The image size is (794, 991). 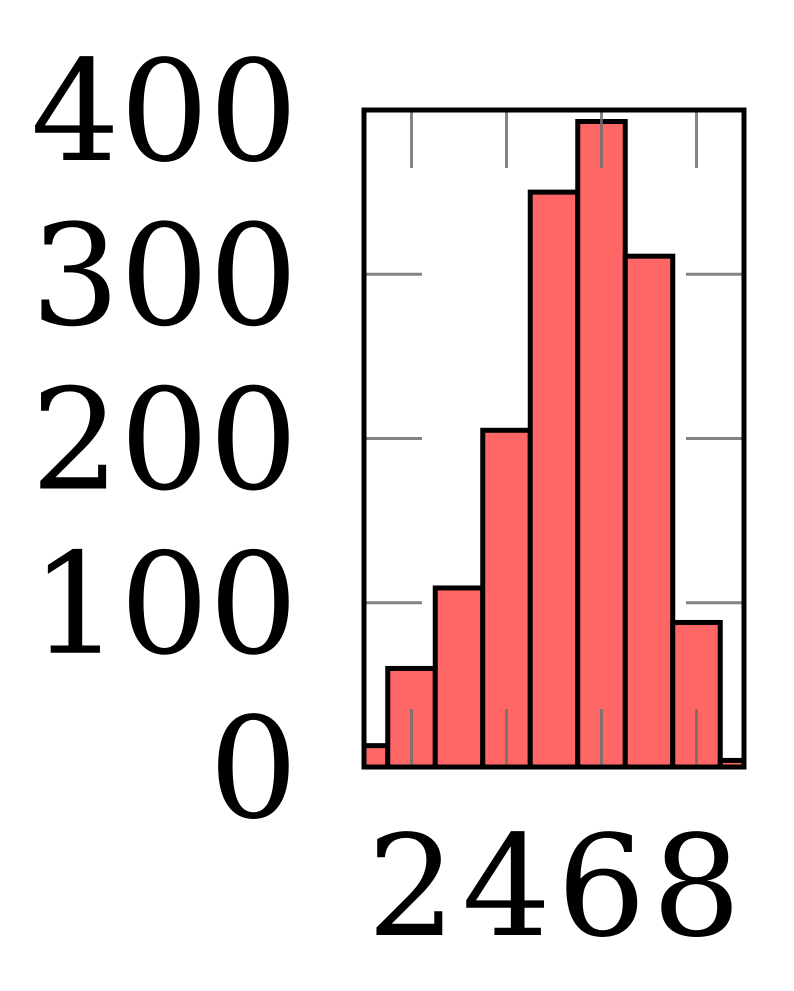 What do you see at coordinates (506, 887) in the screenshot?
I see `x-tick-label: 4` at bounding box center [506, 887].